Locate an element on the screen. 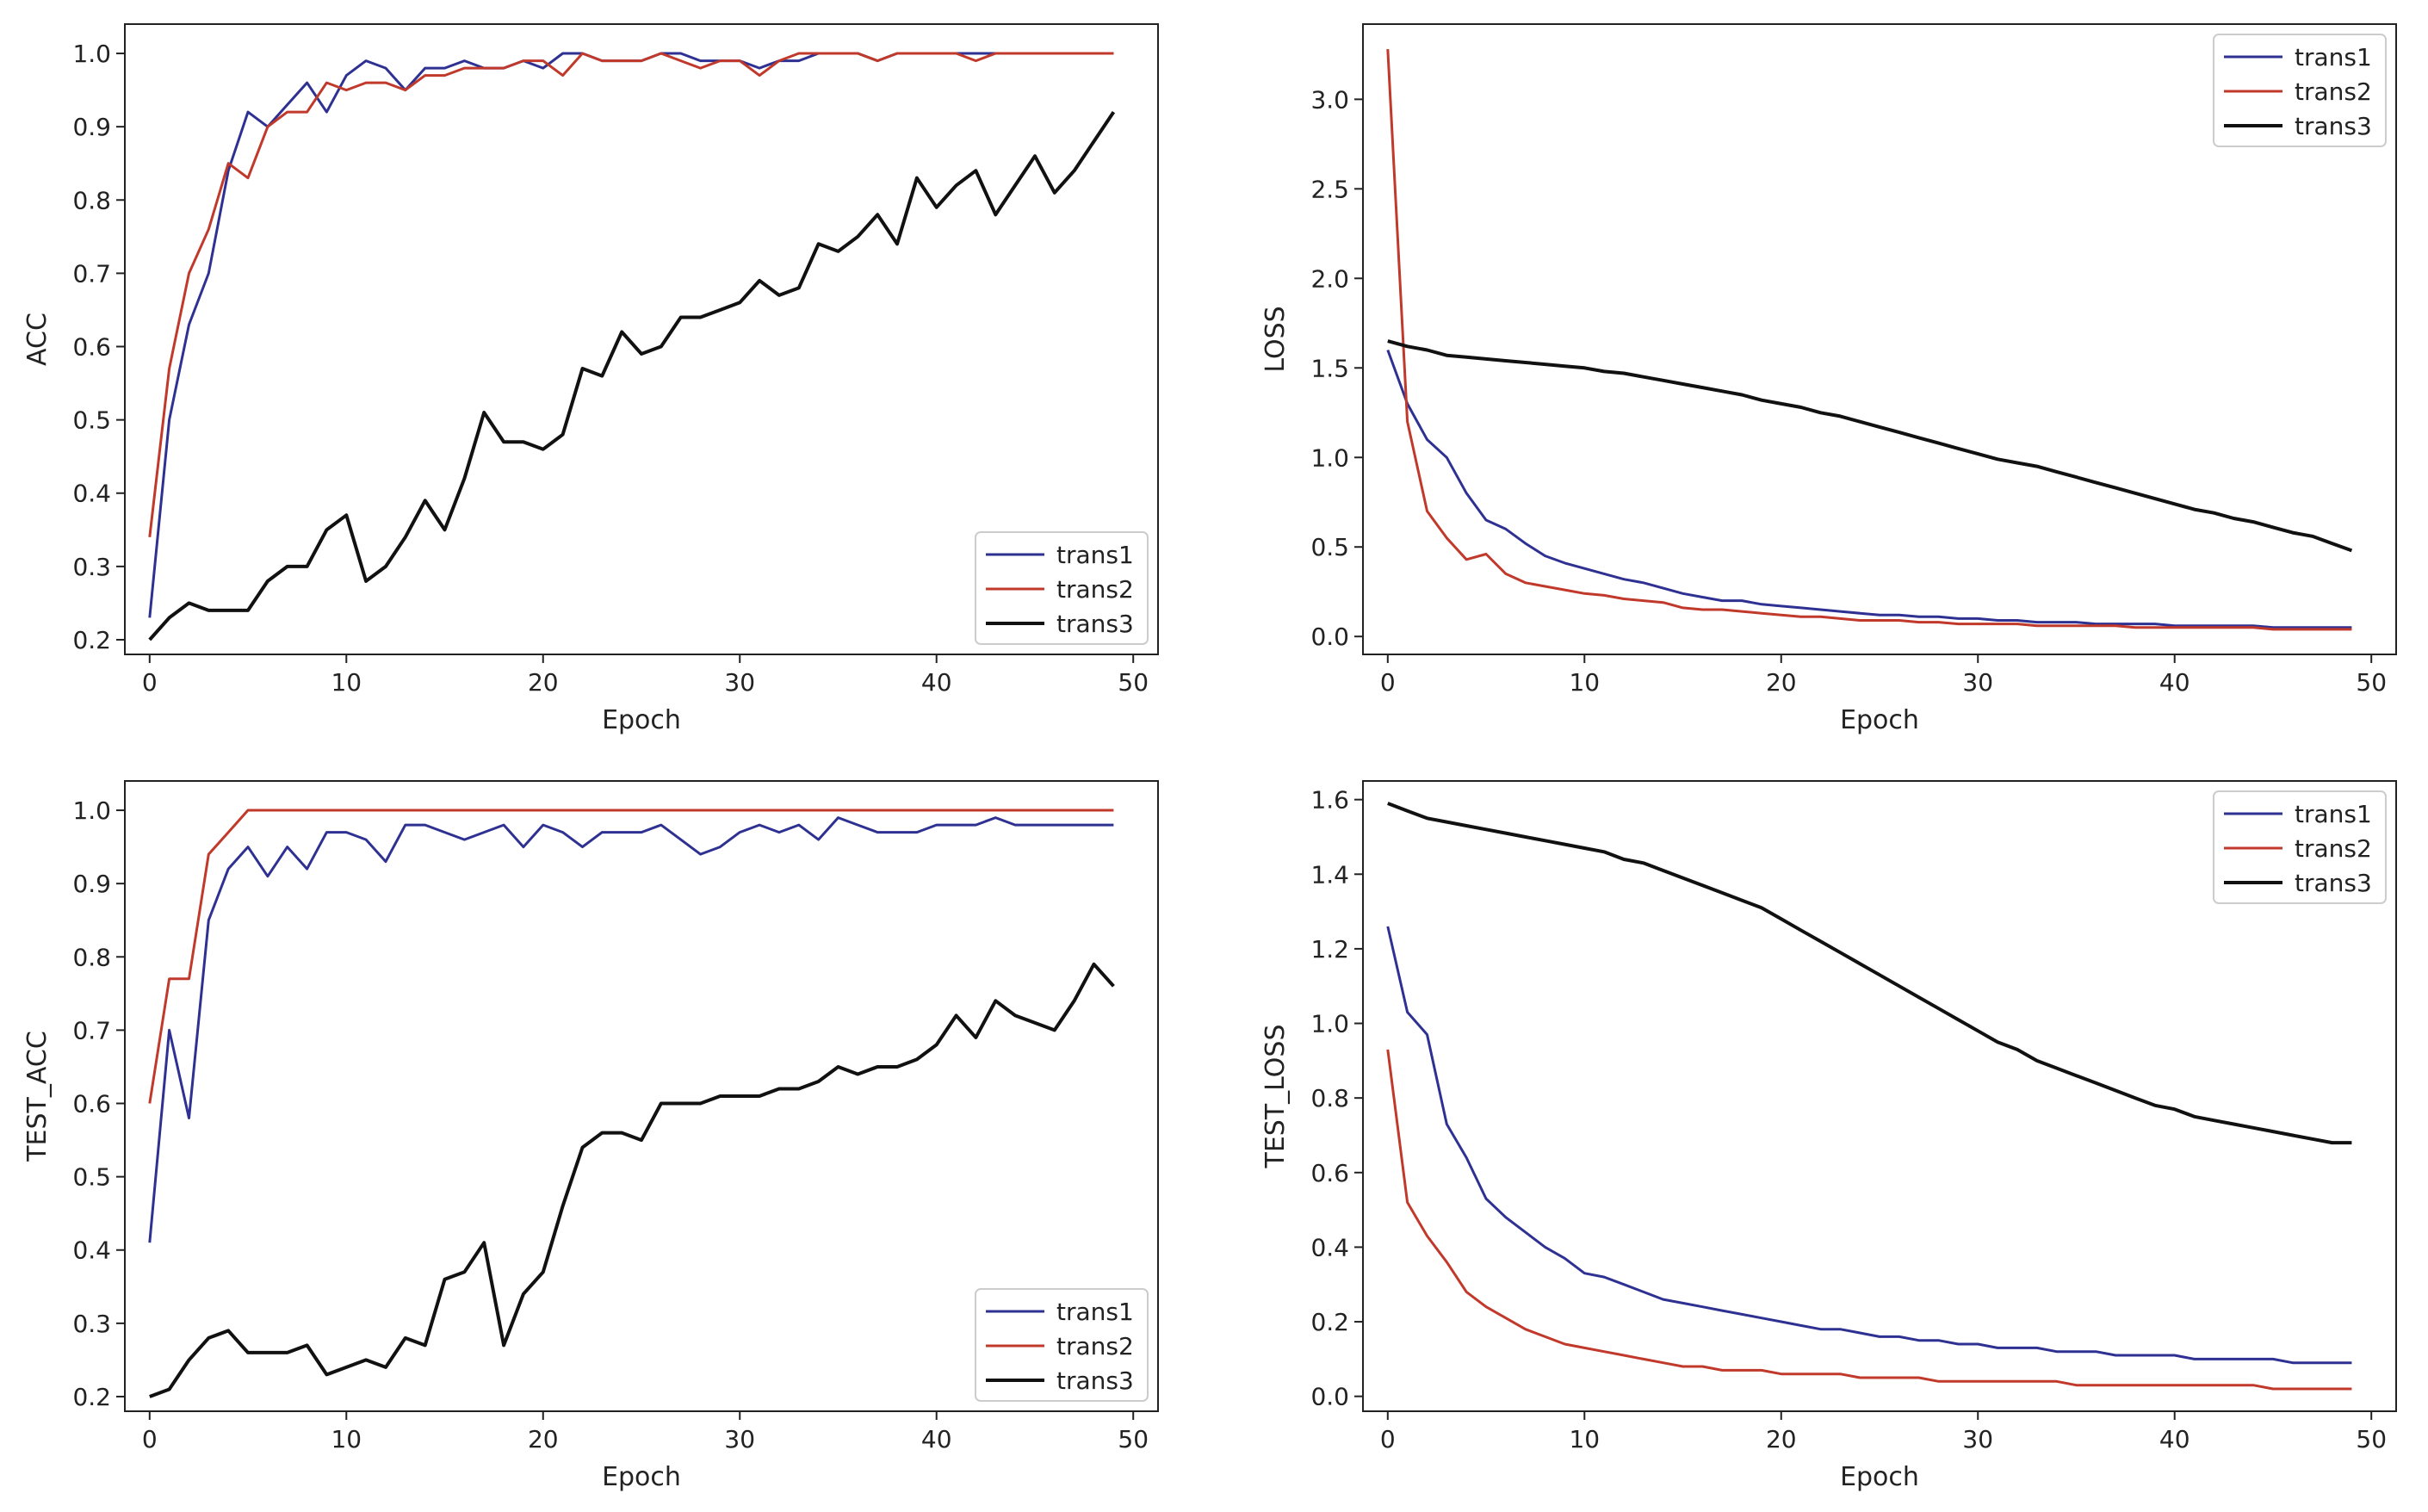 The height and width of the screenshot is (1512, 2428). loss-legend-frame is located at coordinates (2300, 90).